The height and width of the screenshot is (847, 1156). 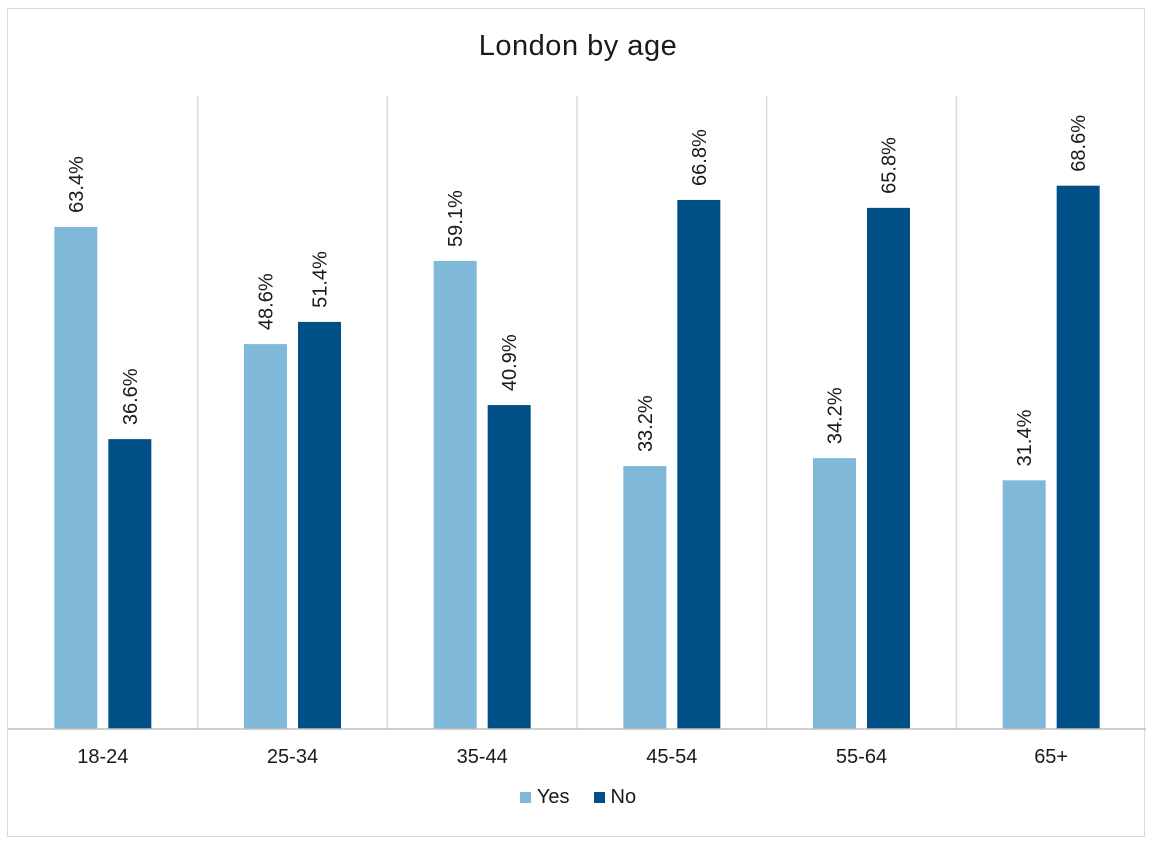 I want to click on legend-label-no: No, so click(x=623, y=797).